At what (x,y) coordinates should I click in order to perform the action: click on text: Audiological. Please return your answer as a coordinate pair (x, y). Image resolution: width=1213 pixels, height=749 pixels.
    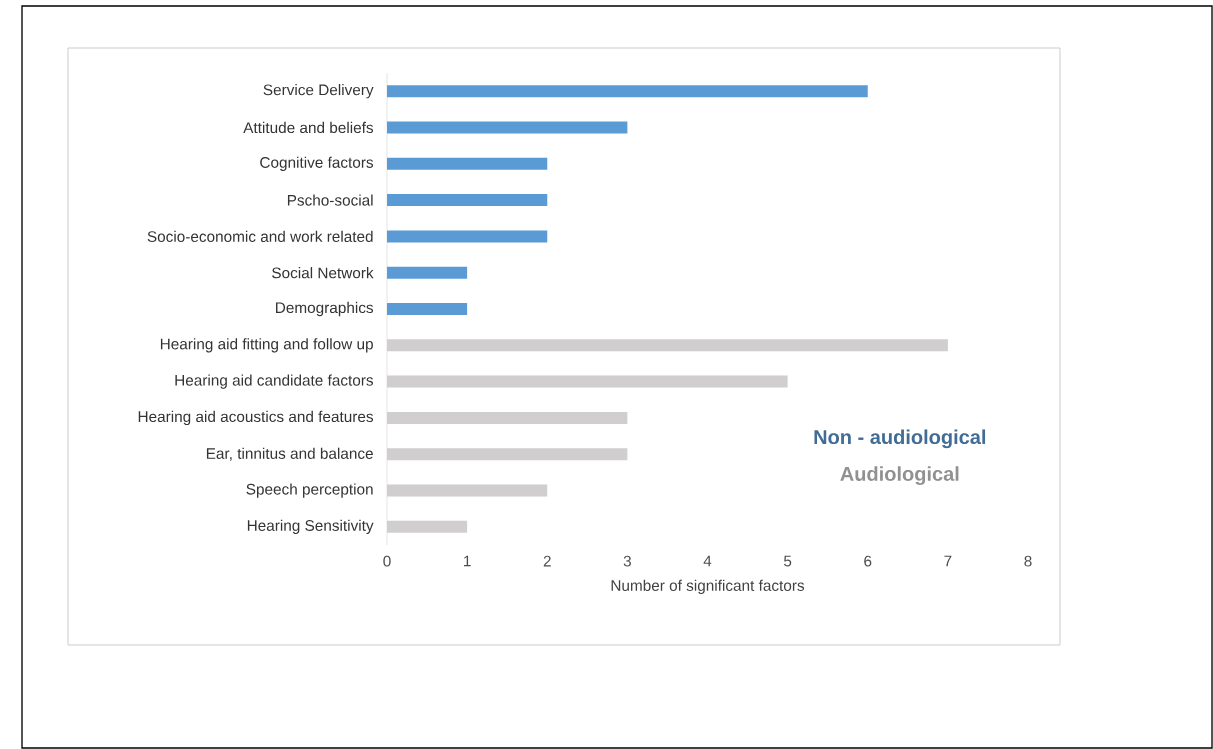
    Looking at the image, I should click on (899, 475).